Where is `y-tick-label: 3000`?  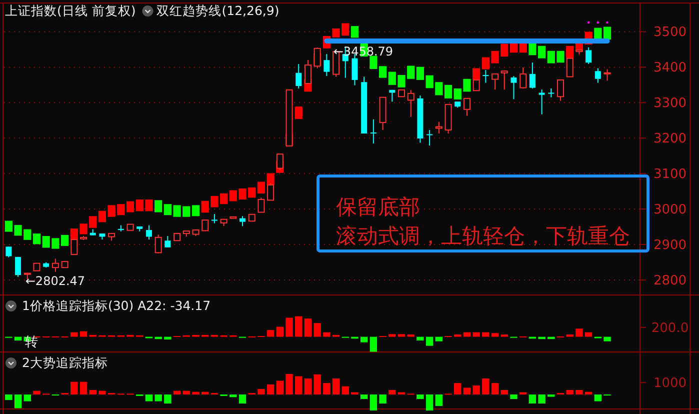 y-tick-label: 3000 is located at coordinates (670, 210).